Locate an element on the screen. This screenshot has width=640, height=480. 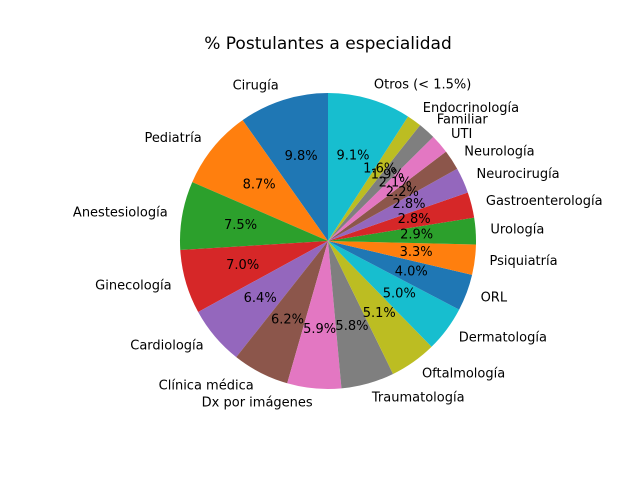
percent-label-endocrinologia: 1.6% is located at coordinates (379, 168).